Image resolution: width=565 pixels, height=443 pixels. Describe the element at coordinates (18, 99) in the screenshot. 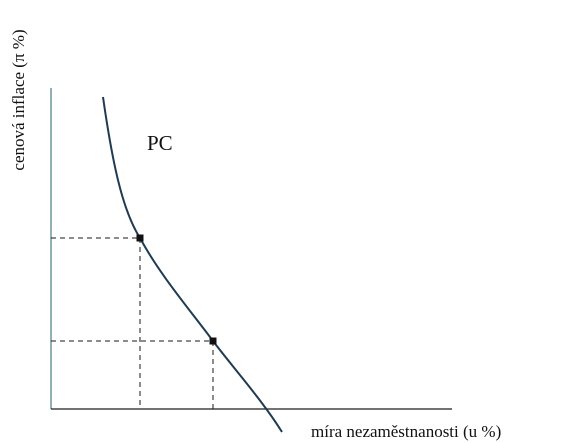

I see `y-axis-label: cenová inflace (π %)` at that location.